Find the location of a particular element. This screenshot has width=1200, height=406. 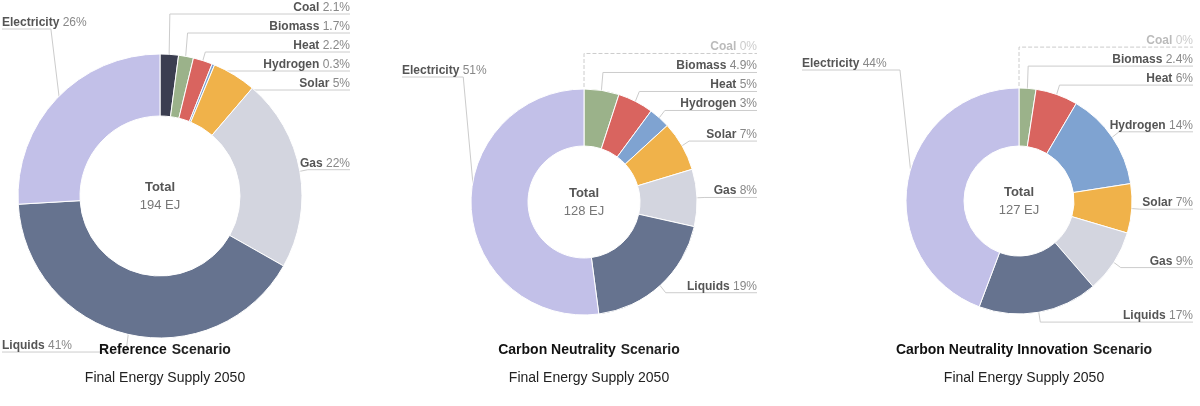

data-label: 14% is located at coordinates (1181, 124).